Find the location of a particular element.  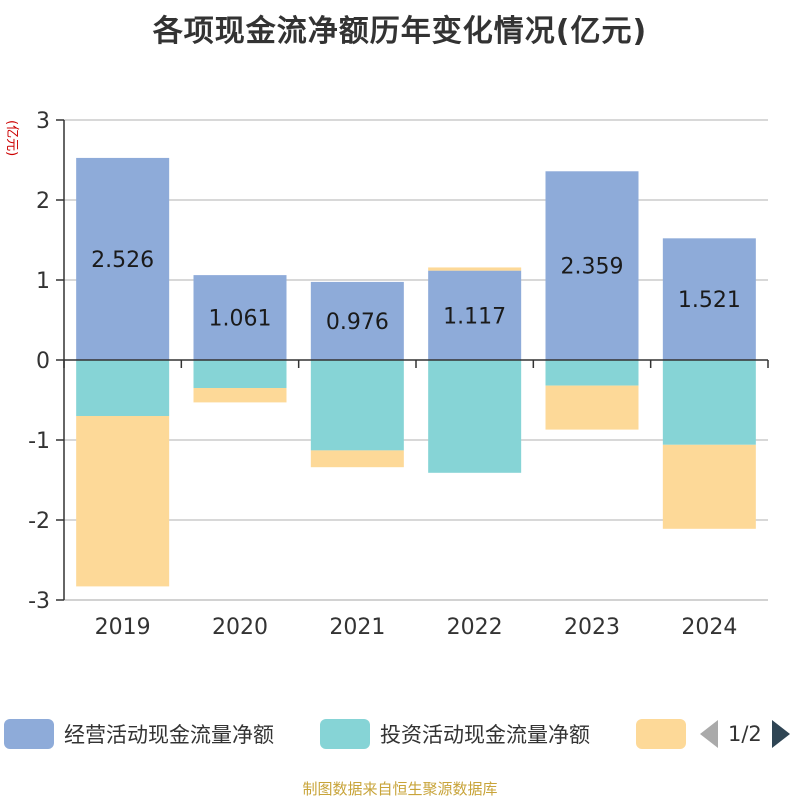

data-label-2023: 2.359 is located at coordinates (592, 267).